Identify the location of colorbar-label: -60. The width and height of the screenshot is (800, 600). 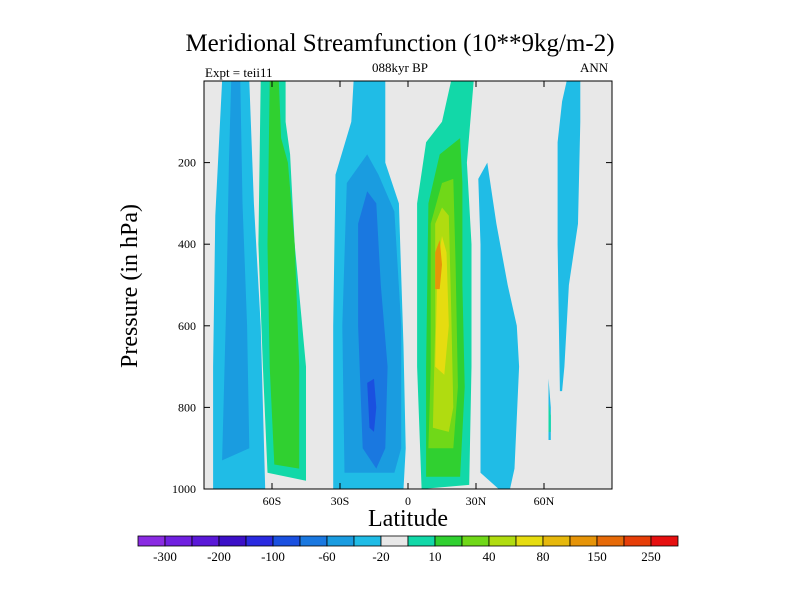
(326, 556).